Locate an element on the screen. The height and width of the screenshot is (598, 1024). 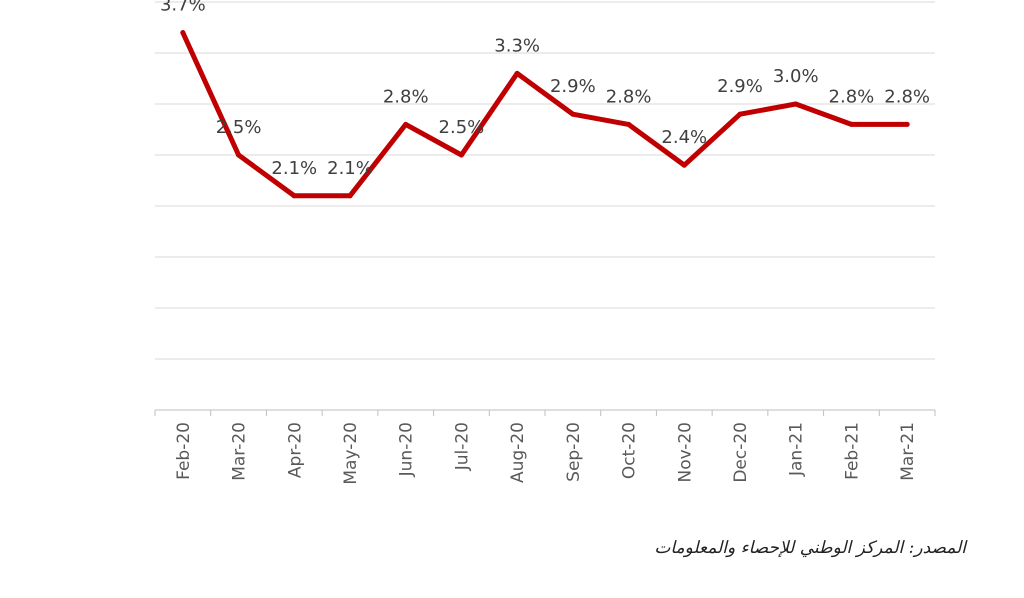
source-note: المصدر: المركز الوطني للإحصاء والمعلومات is located at coordinates (810, 548).